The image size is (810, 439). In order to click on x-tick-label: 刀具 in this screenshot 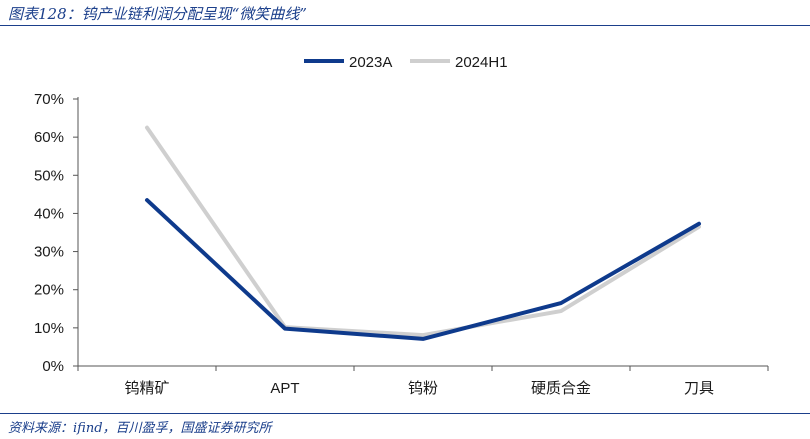, I will do `click(699, 388)`.